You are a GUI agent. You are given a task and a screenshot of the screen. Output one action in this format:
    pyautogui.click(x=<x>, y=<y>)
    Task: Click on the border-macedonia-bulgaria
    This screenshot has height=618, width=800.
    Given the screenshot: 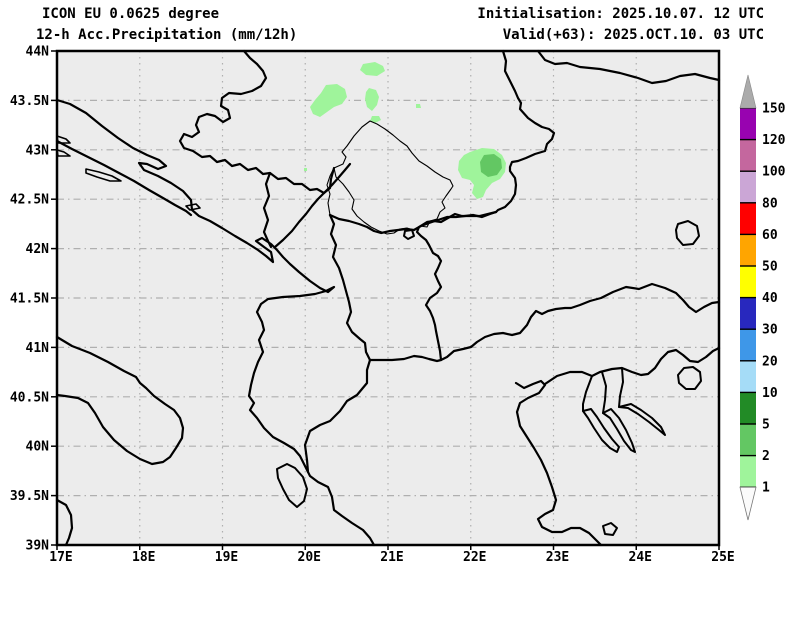 What is the action you would take?
    pyautogui.click(x=456, y=286)
    